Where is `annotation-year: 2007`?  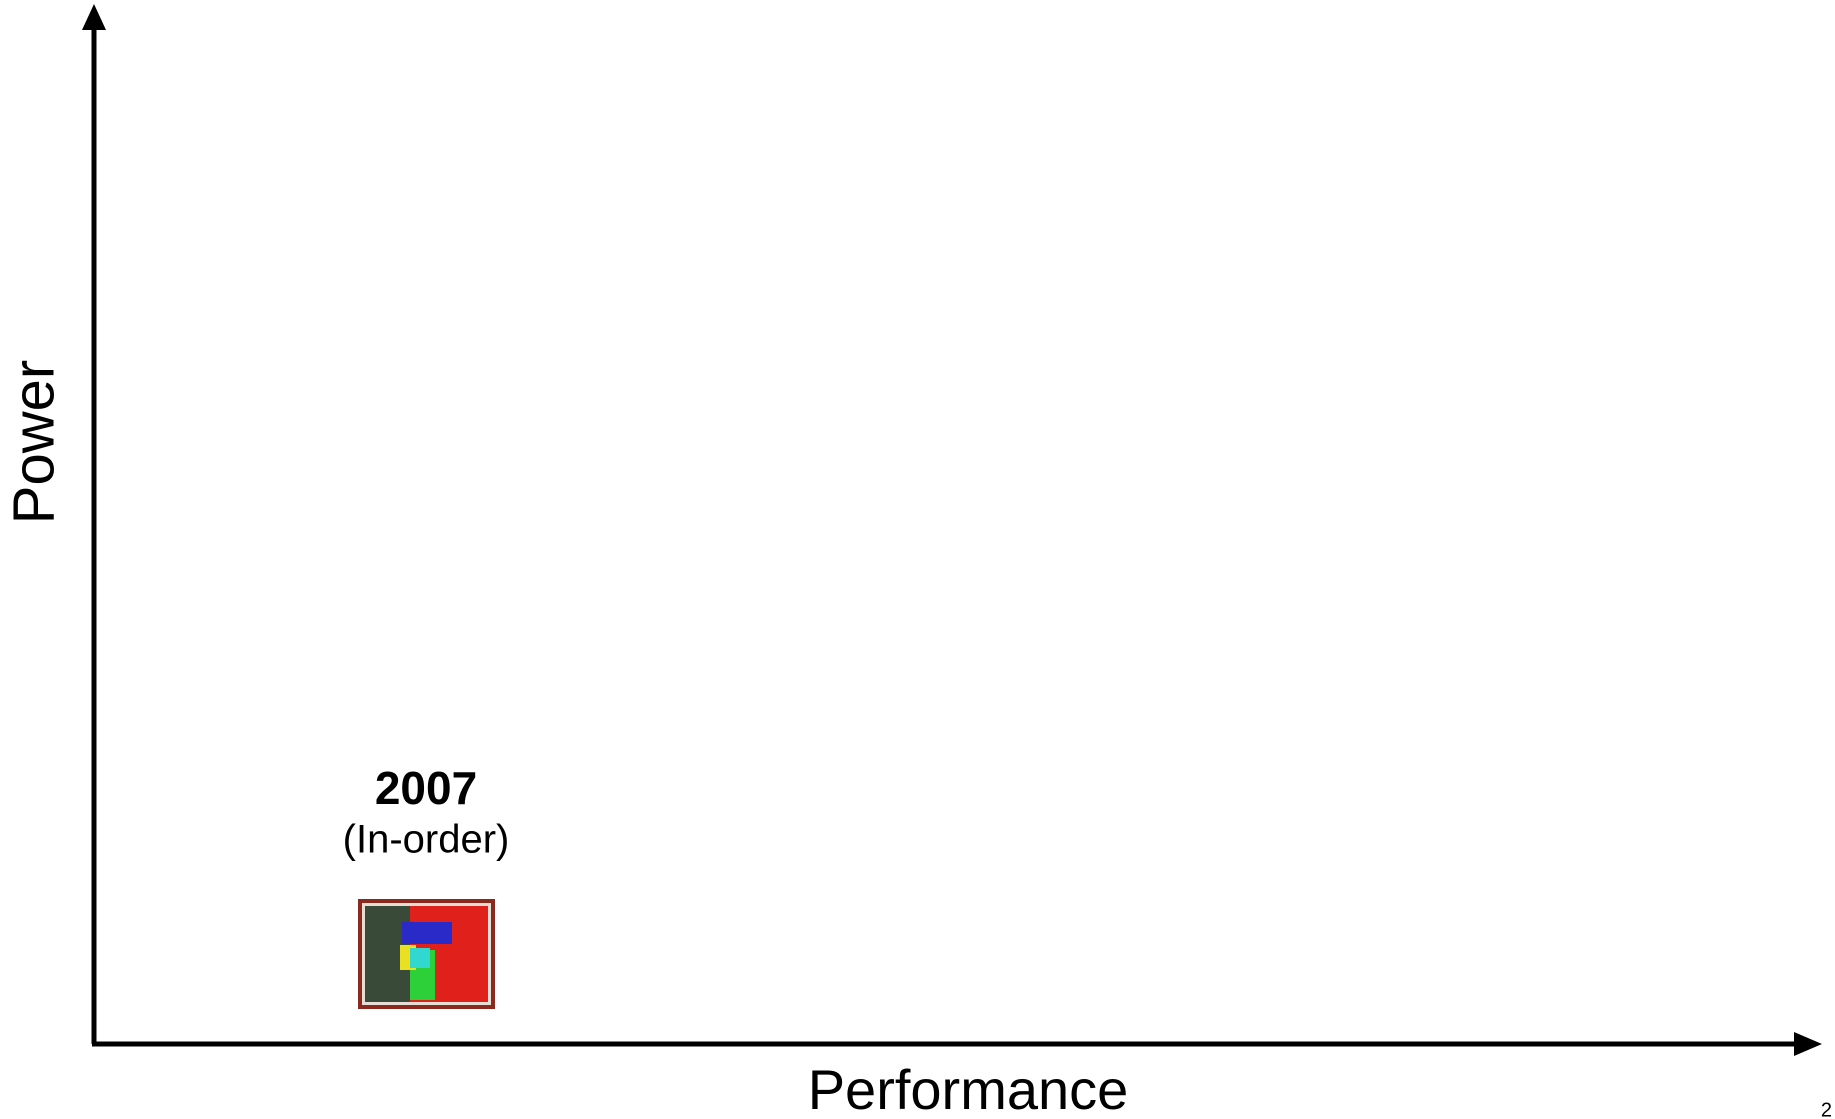 annotation-year: 2007 is located at coordinates (426, 788).